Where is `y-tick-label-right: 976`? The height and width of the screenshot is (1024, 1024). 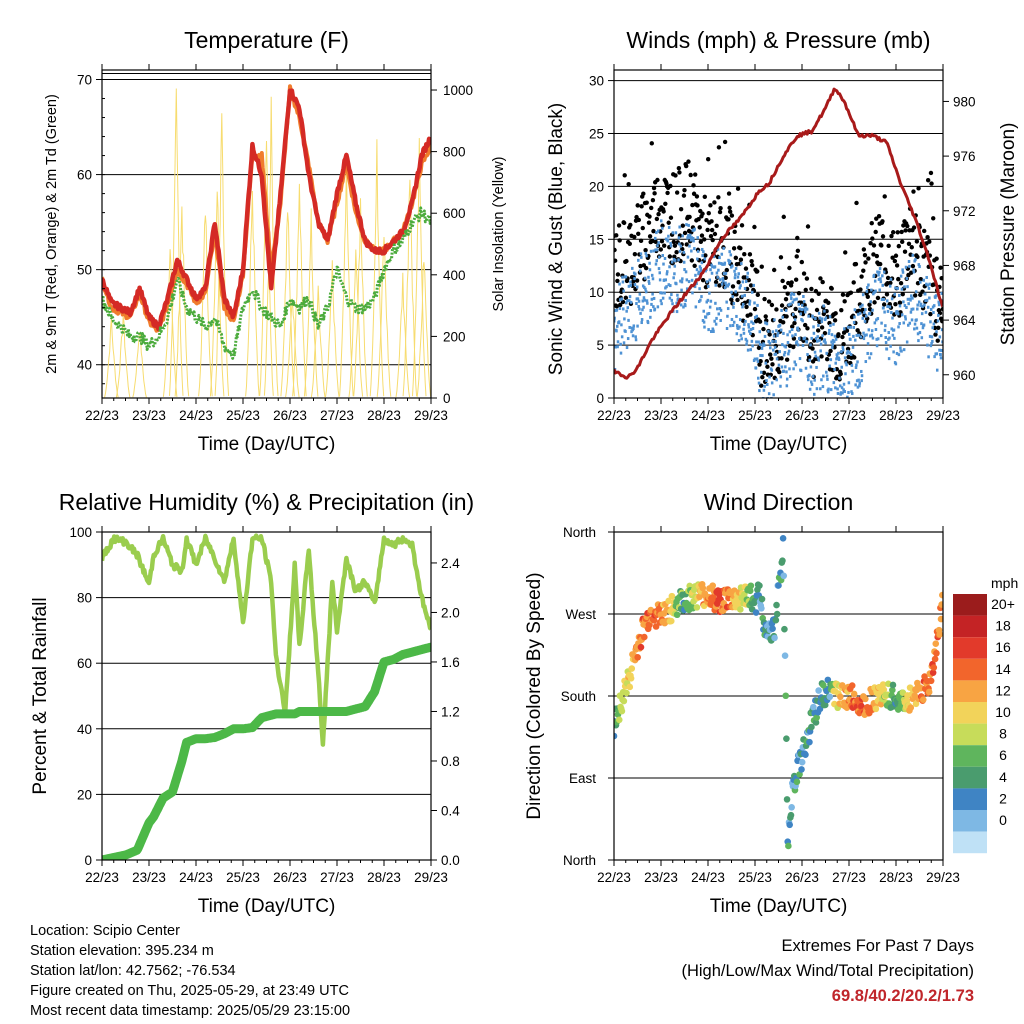
y-tick-label-right: 976 is located at coordinates (964, 156).